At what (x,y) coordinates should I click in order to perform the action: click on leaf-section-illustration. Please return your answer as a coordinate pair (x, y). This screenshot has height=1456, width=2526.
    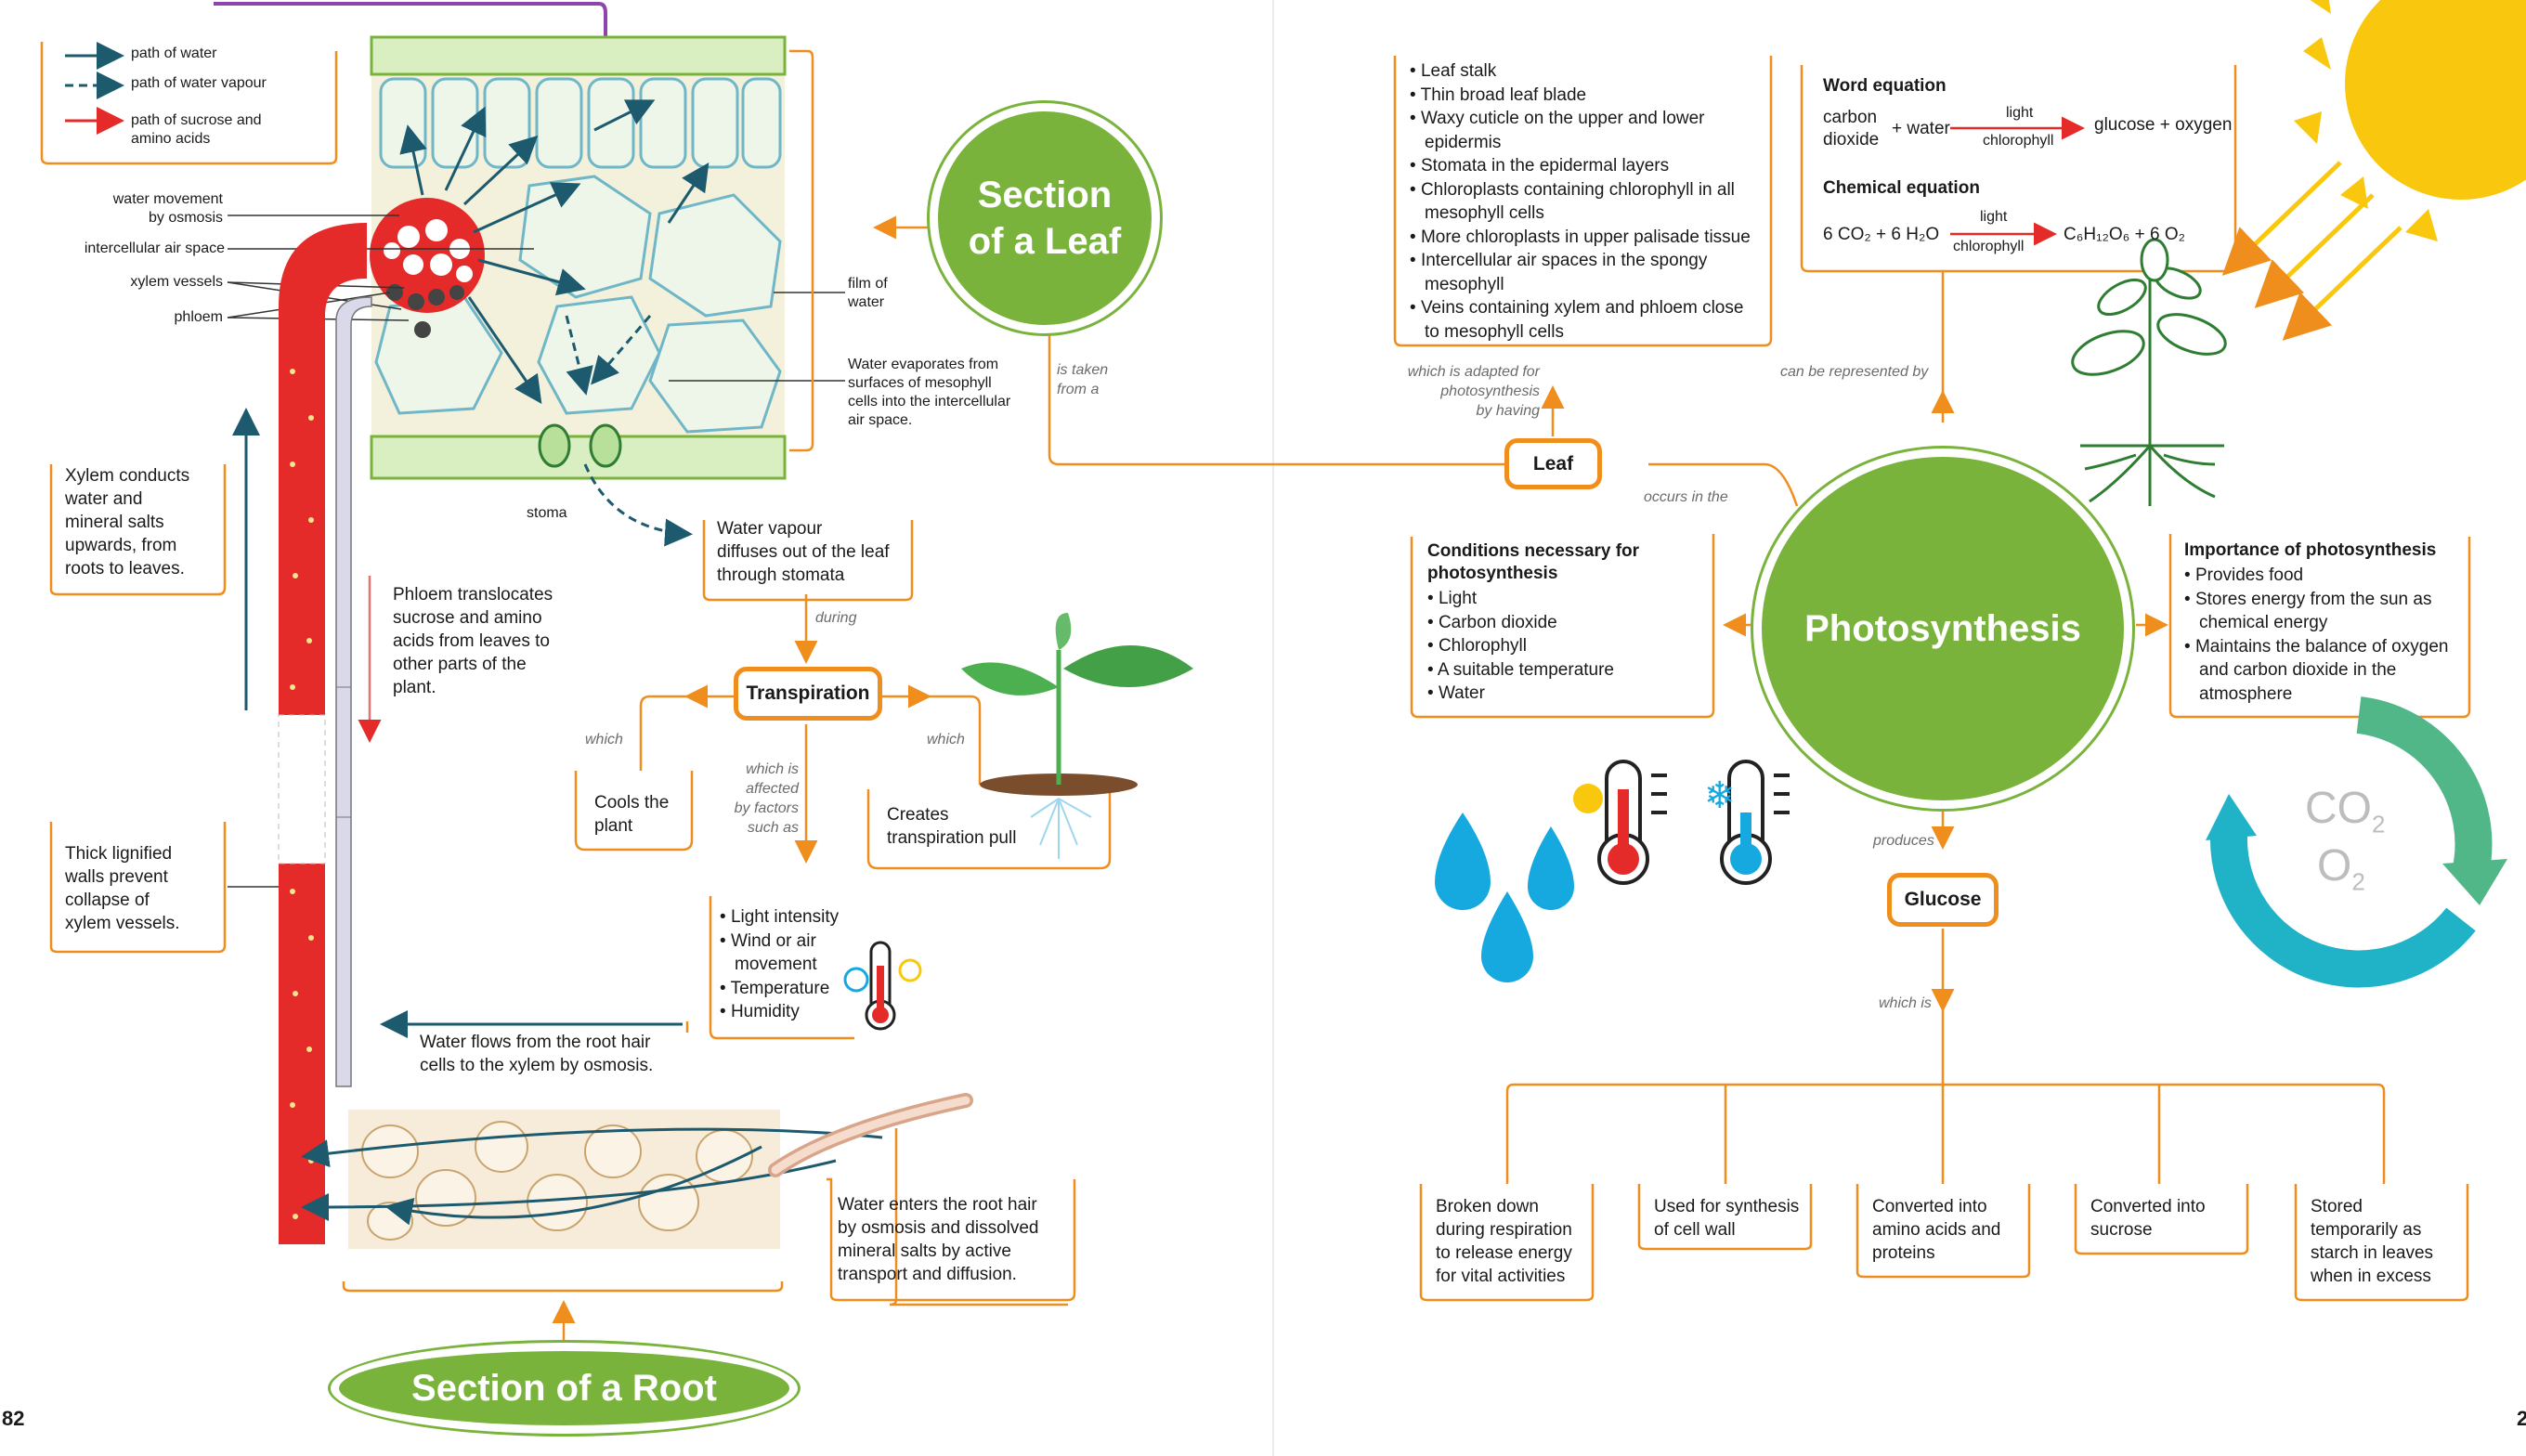
    Looking at the image, I should click on (578, 291).